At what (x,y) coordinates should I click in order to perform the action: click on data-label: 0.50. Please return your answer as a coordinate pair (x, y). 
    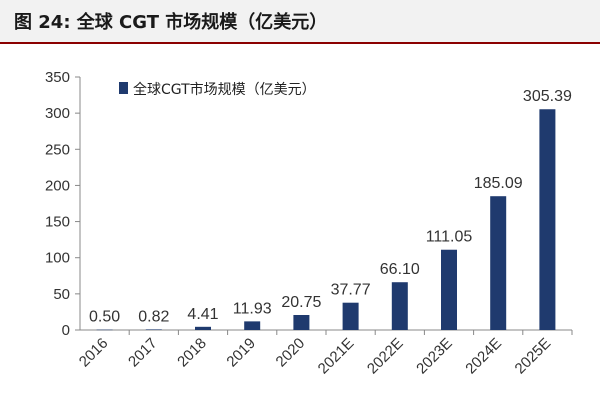
    Looking at the image, I should click on (104, 317).